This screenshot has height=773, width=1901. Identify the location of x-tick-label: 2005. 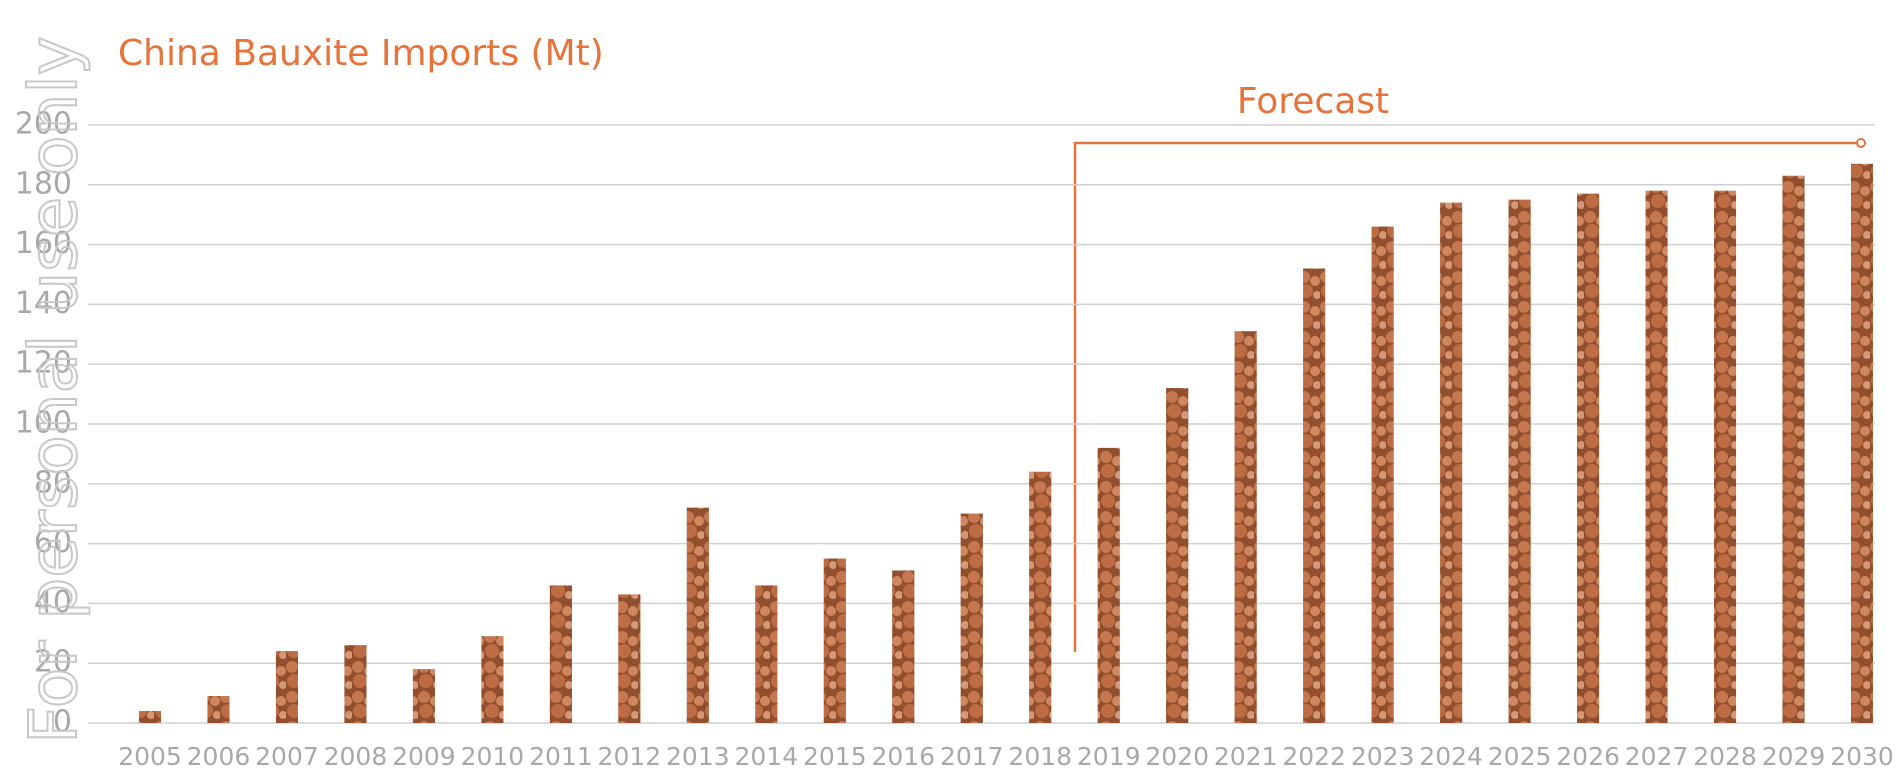
(150, 756).